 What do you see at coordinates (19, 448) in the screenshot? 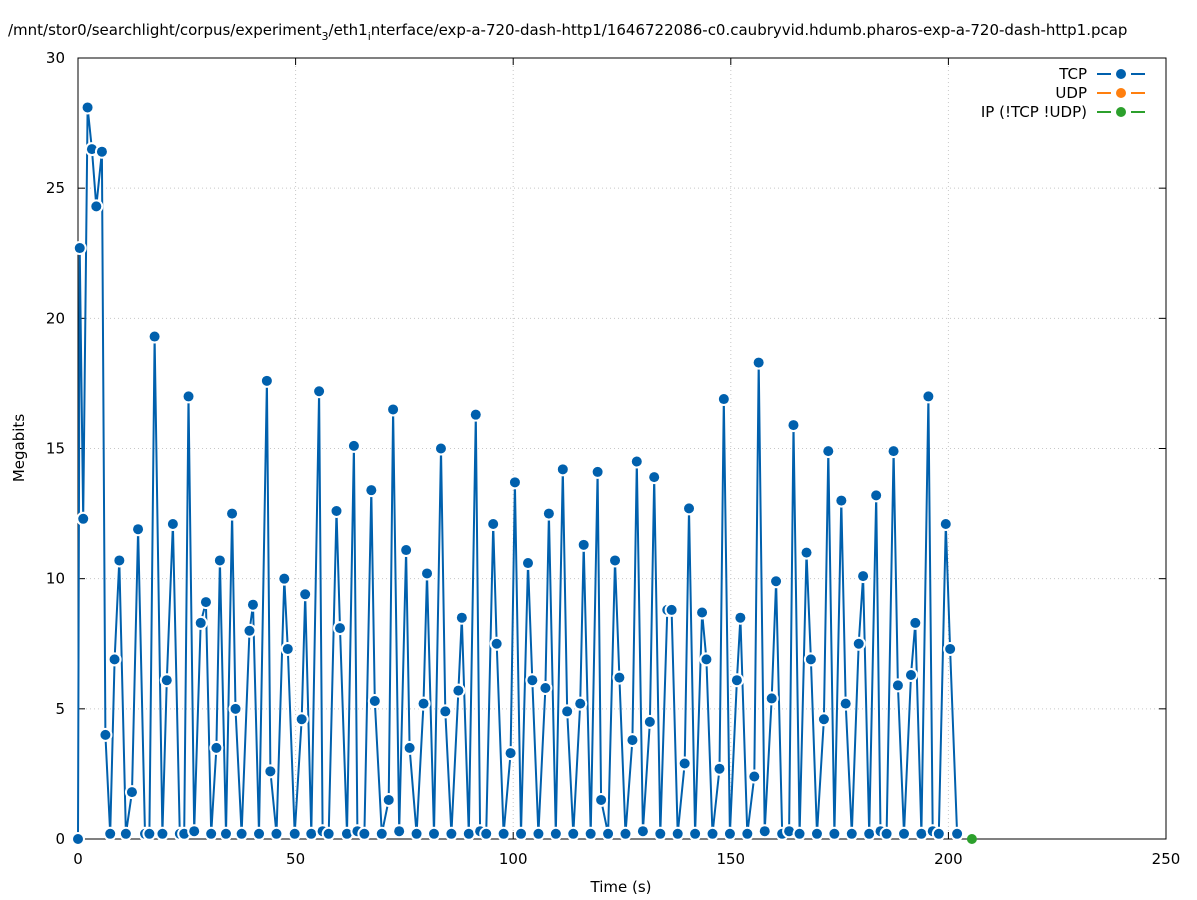
I see `y-axis-title: Megabits` at bounding box center [19, 448].